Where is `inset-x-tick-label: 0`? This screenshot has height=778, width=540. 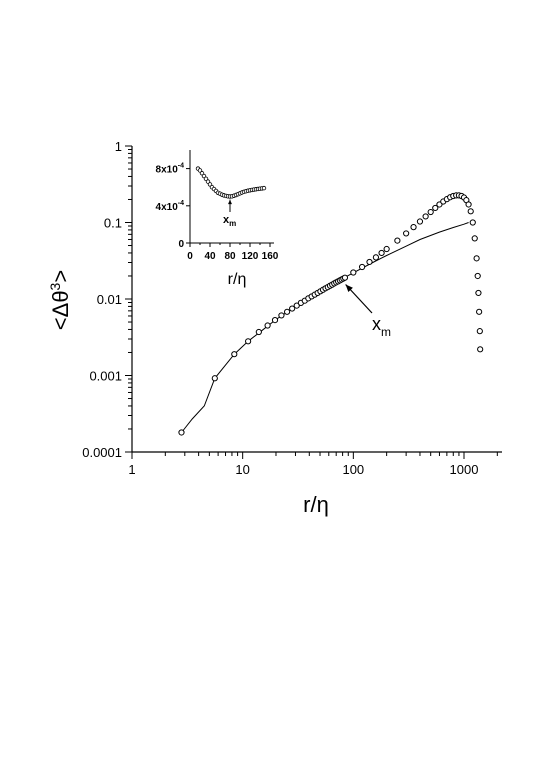
inset-x-tick-label: 0 is located at coordinates (190, 256).